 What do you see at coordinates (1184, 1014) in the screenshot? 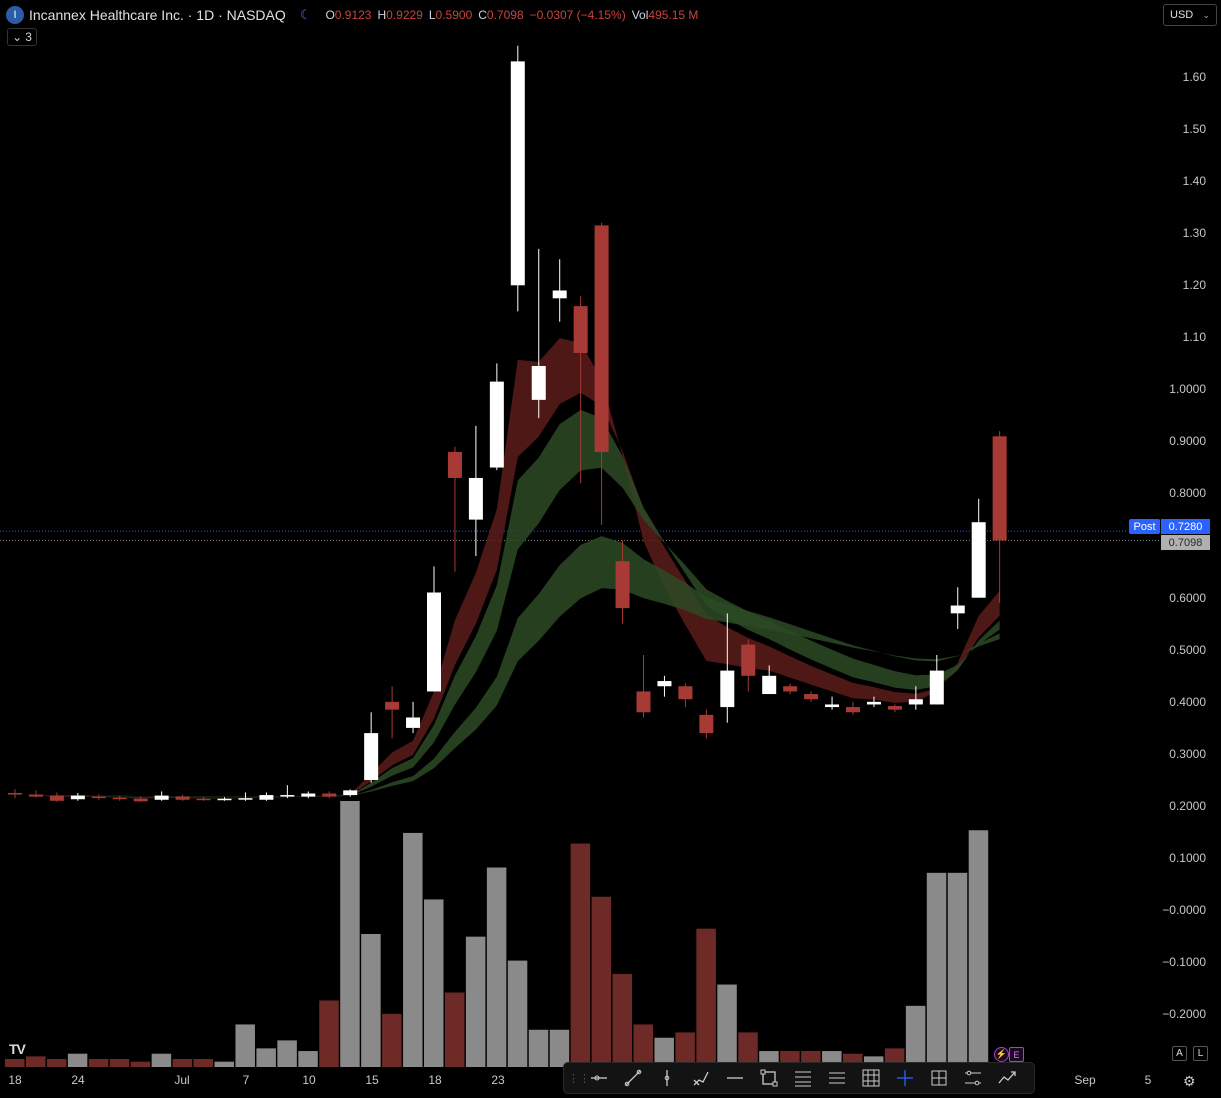
I see `price-axis-label: −0.2000` at bounding box center [1184, 1014].